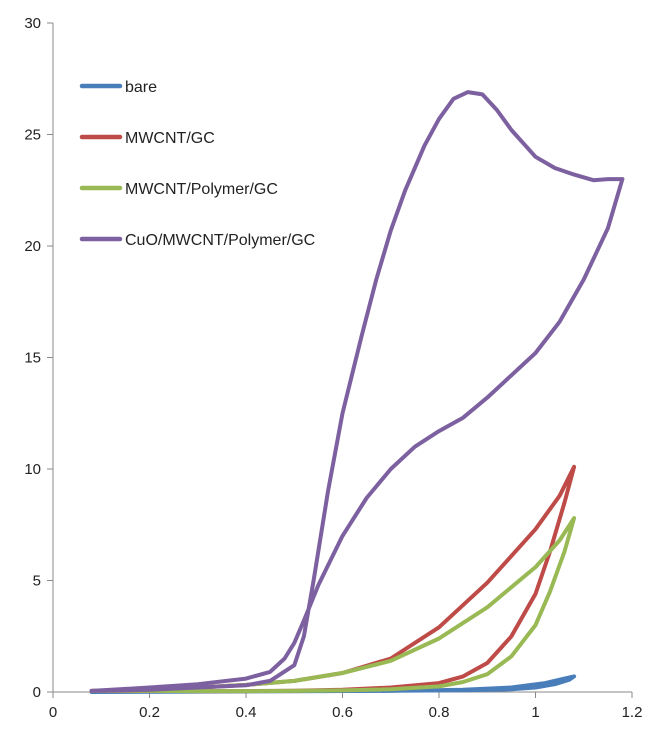 The image size is (648, 736). I want to click on x-tick-label: 0.8, so click(439, 712).